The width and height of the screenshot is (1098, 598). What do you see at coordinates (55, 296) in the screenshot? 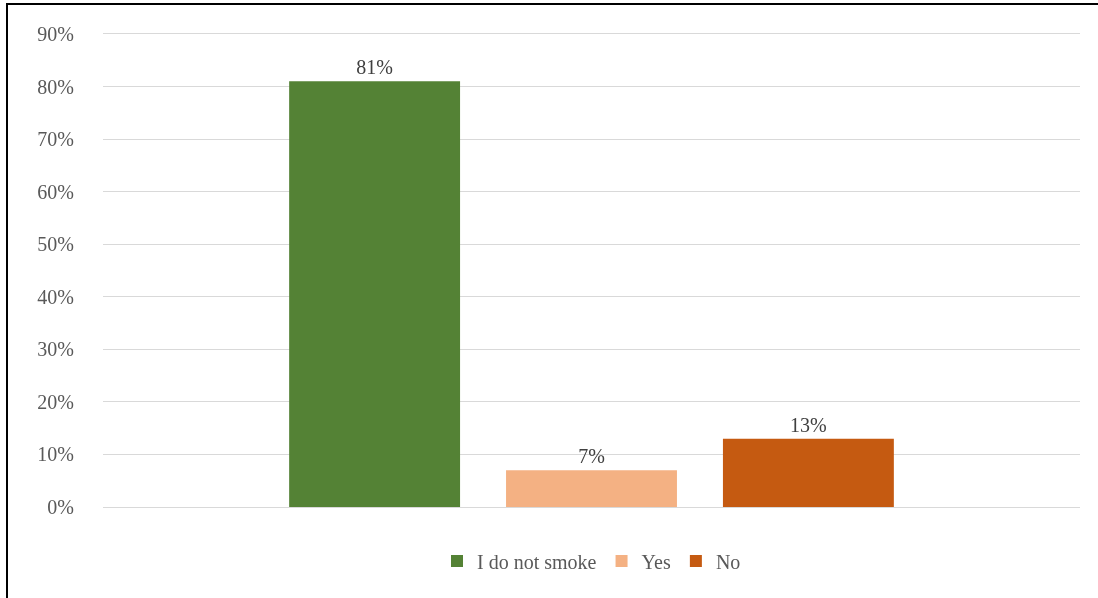
I see `y-tick-label: 40%` at bounding box center [55, 296].